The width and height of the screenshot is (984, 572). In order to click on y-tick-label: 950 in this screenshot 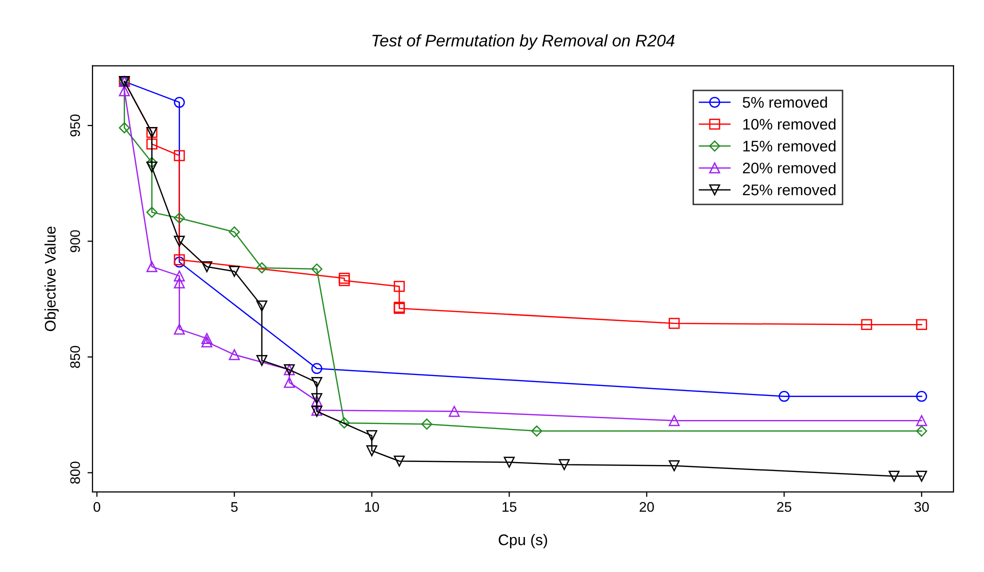, I will do `click(75, 125)`.